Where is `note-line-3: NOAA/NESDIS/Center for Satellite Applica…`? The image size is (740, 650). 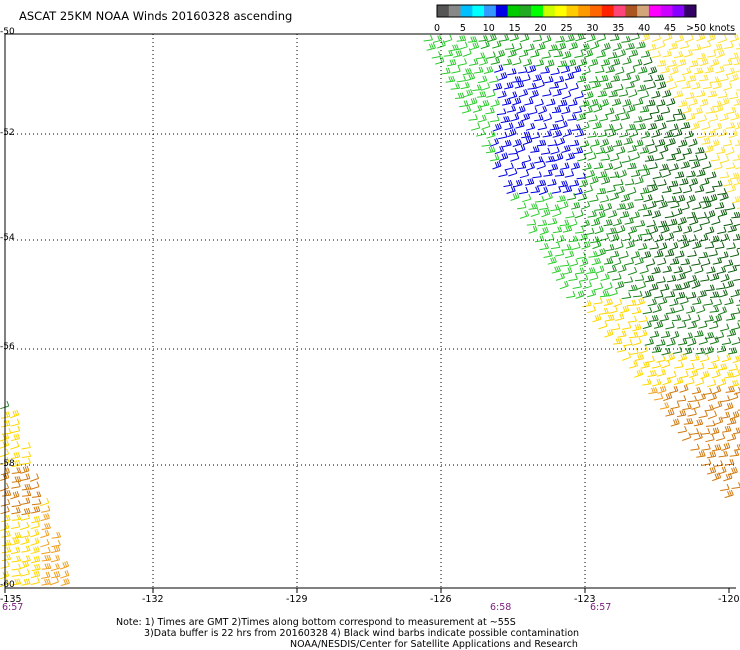 note-line-3: NOAA/NESDIS/Center for Satellite Applica… is located at coordinates (434, 644).